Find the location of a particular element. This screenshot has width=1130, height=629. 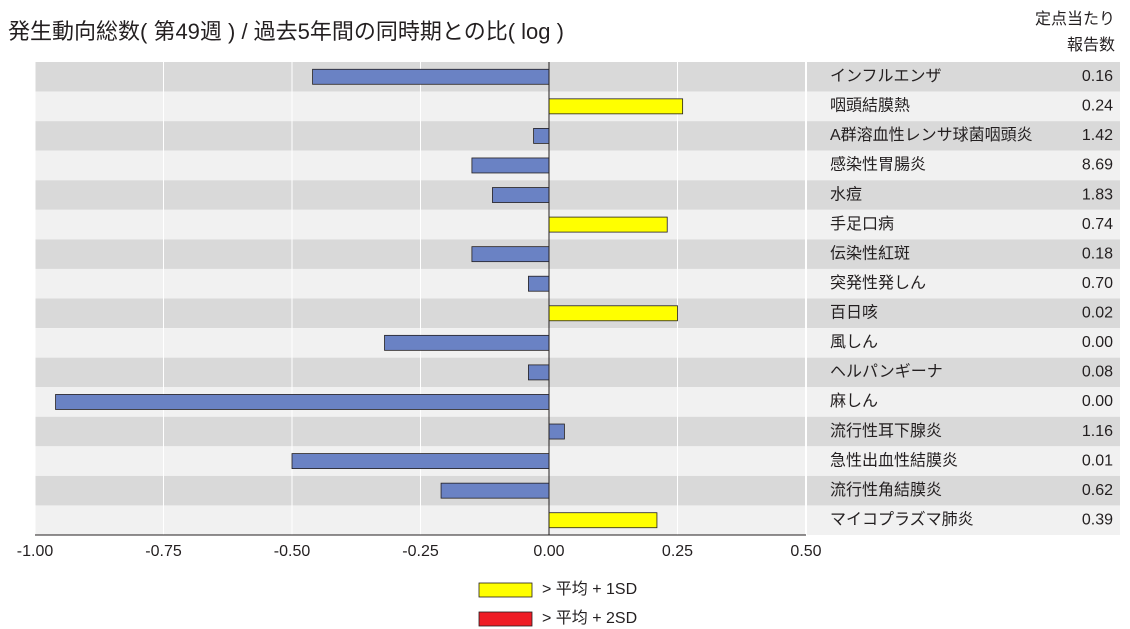

disease-name: 麻しん is located at coordinates (854, 401).